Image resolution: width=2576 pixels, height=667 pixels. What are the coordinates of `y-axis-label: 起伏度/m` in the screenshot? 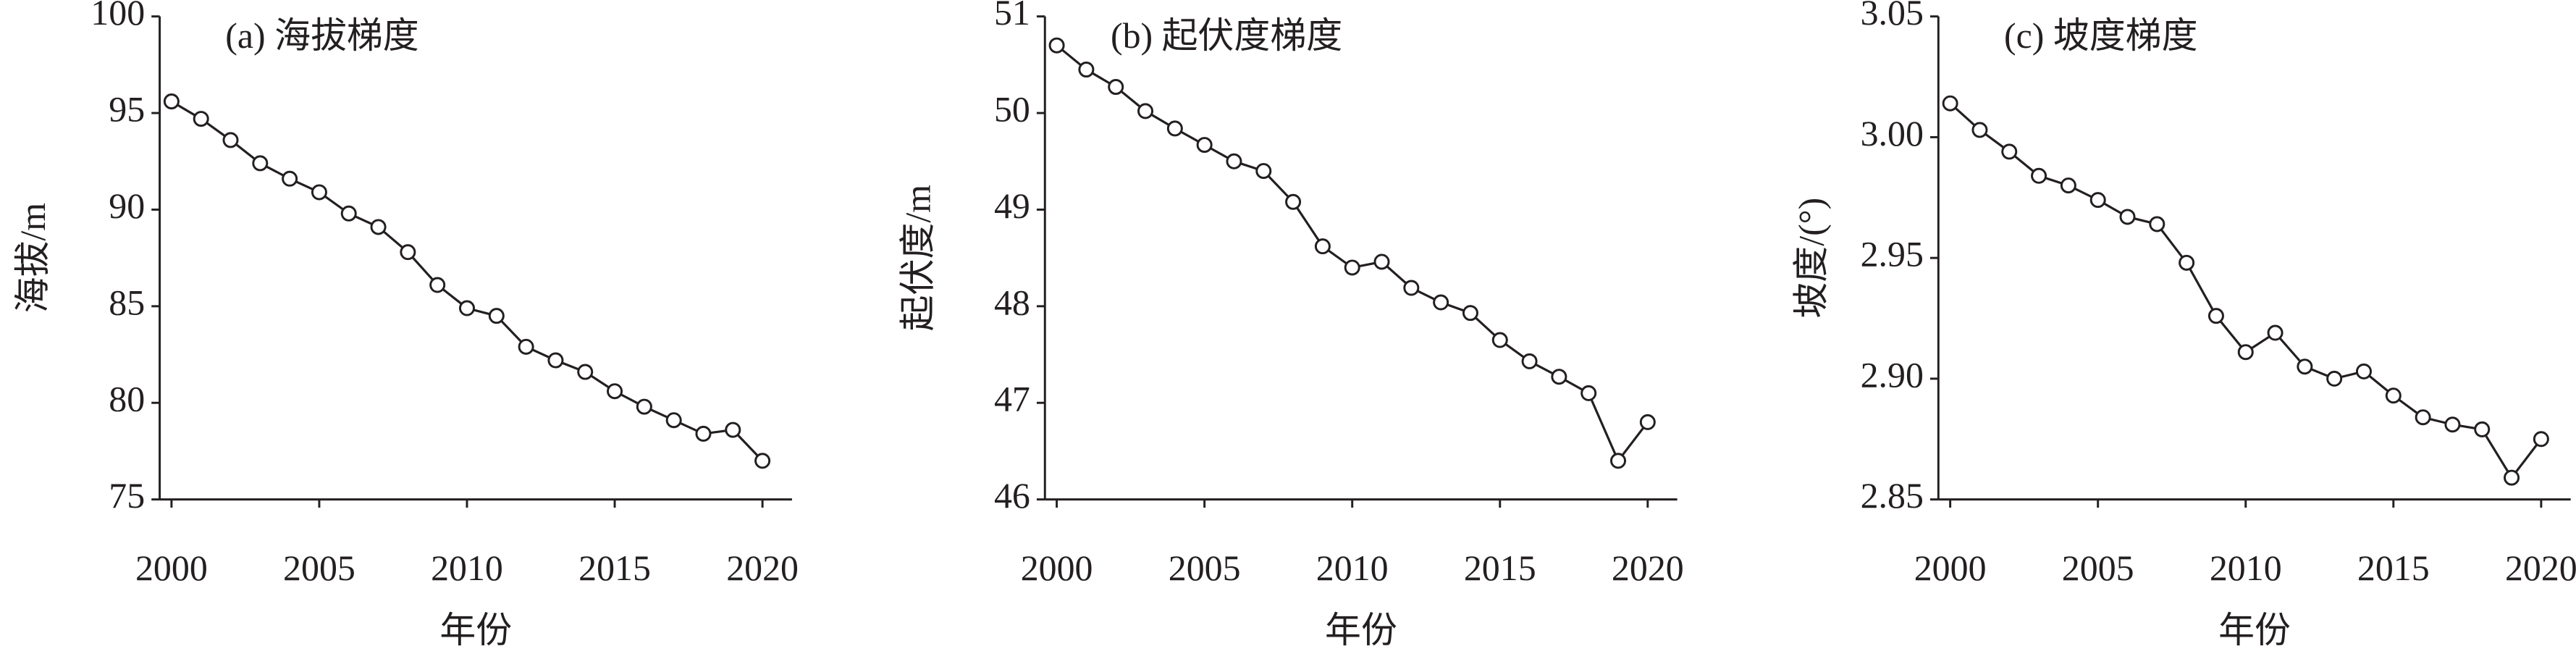 It's located at (918, 258).